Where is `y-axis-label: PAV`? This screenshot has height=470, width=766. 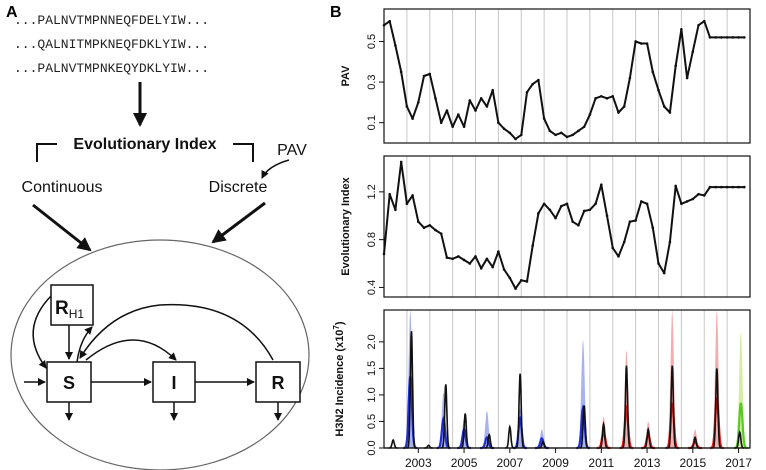 y-axis-label: PAV is located at coordinates (346, 76).